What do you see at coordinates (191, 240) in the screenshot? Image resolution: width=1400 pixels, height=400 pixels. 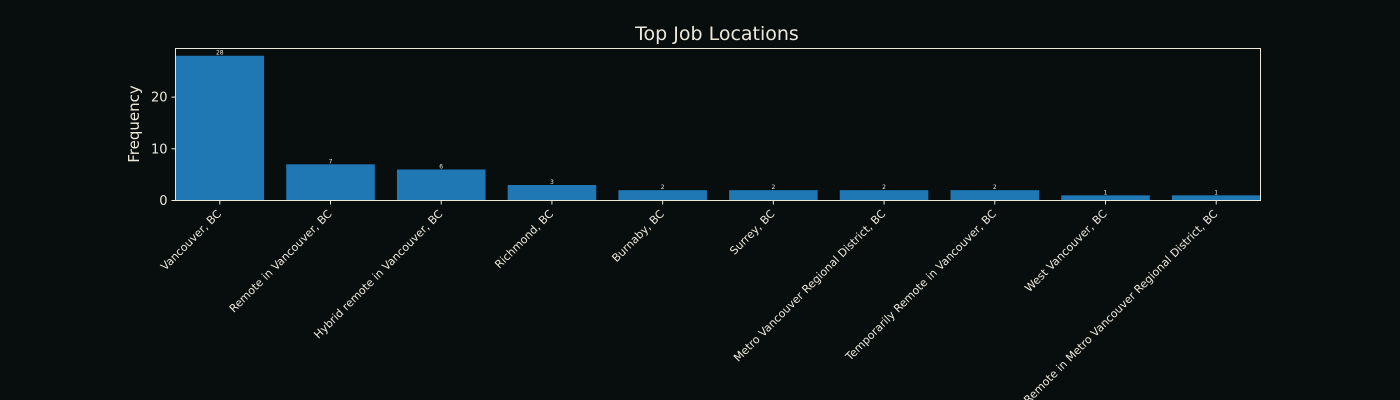 I see `x-tick-label: Vancouver, BC` at bounding box center [191, 240].